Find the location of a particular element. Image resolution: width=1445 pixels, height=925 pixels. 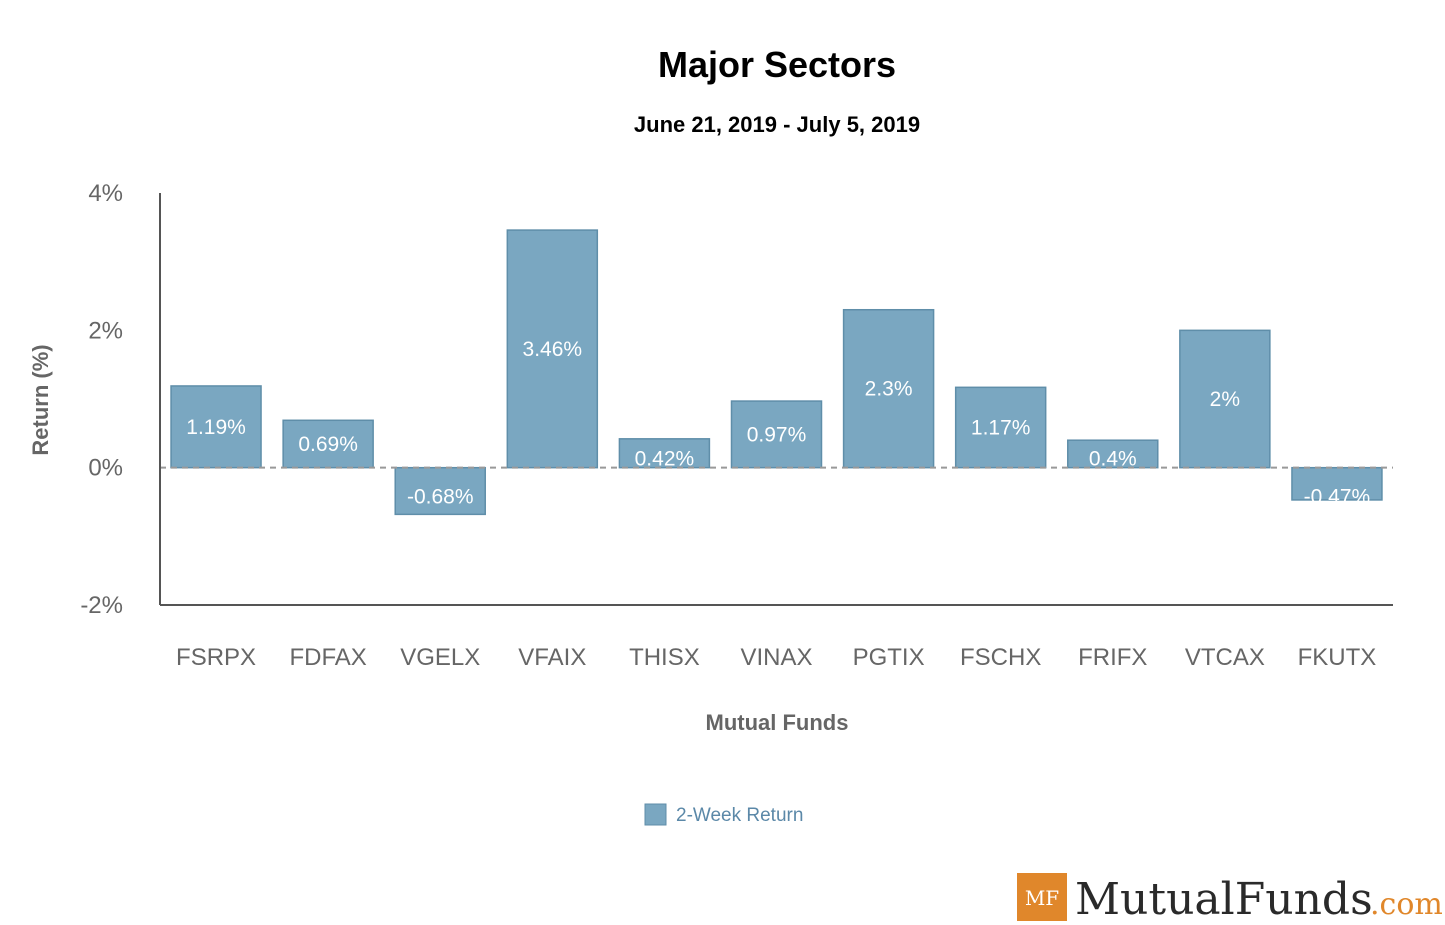

bar-value-label: 3.46% is located at coordinates (553, 349).